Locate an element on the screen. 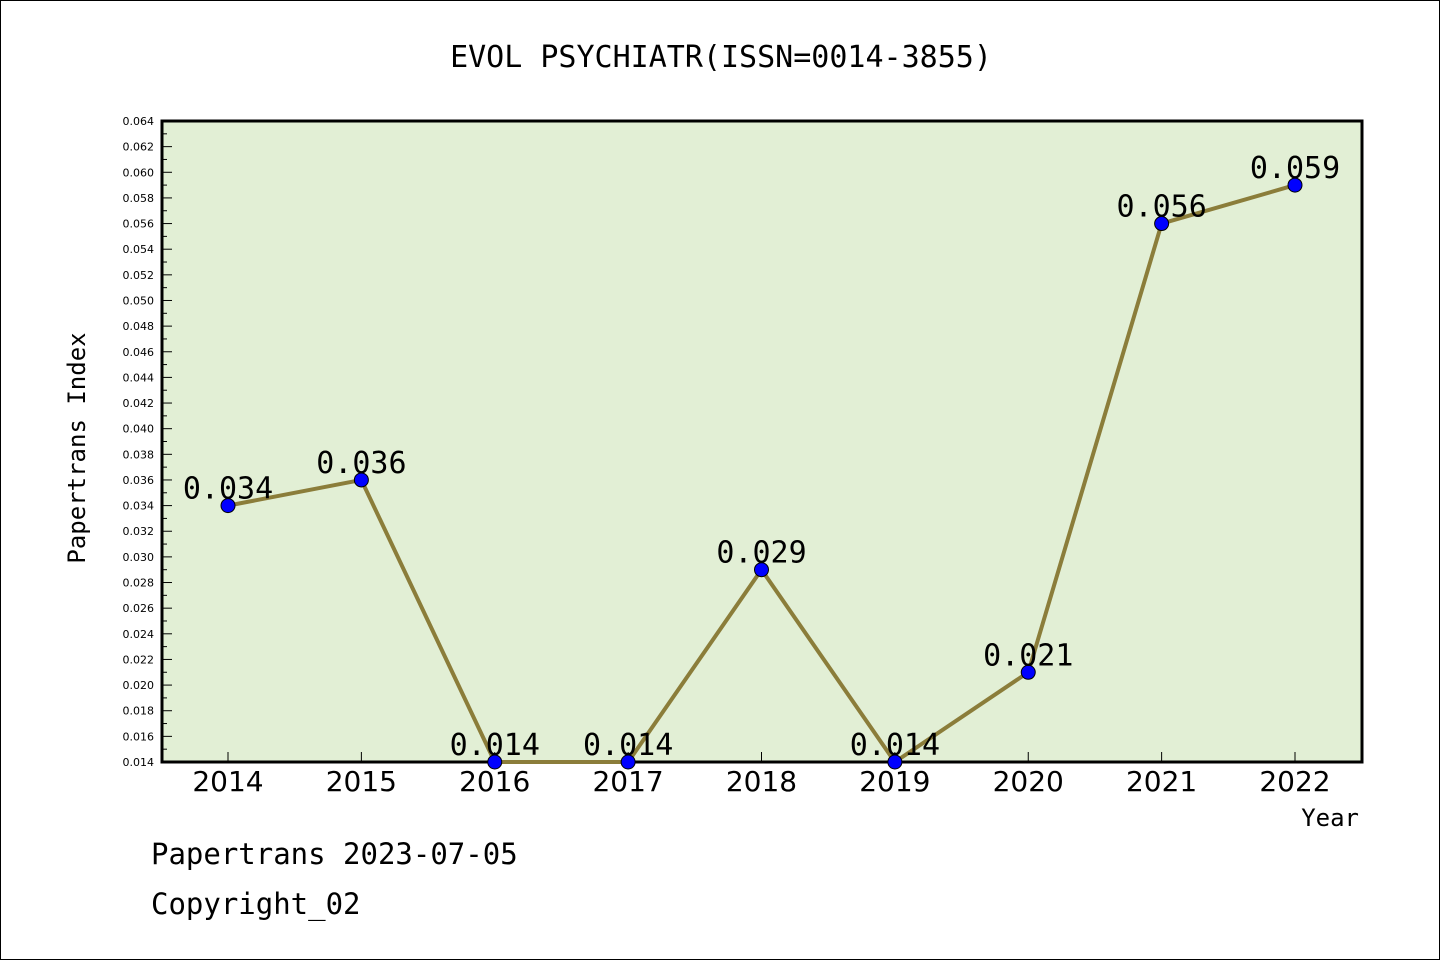 Image resolution: width=1440 pixels, height=960 pixels. y-tick-label: 0.056 is located at coordinates (139, 224).